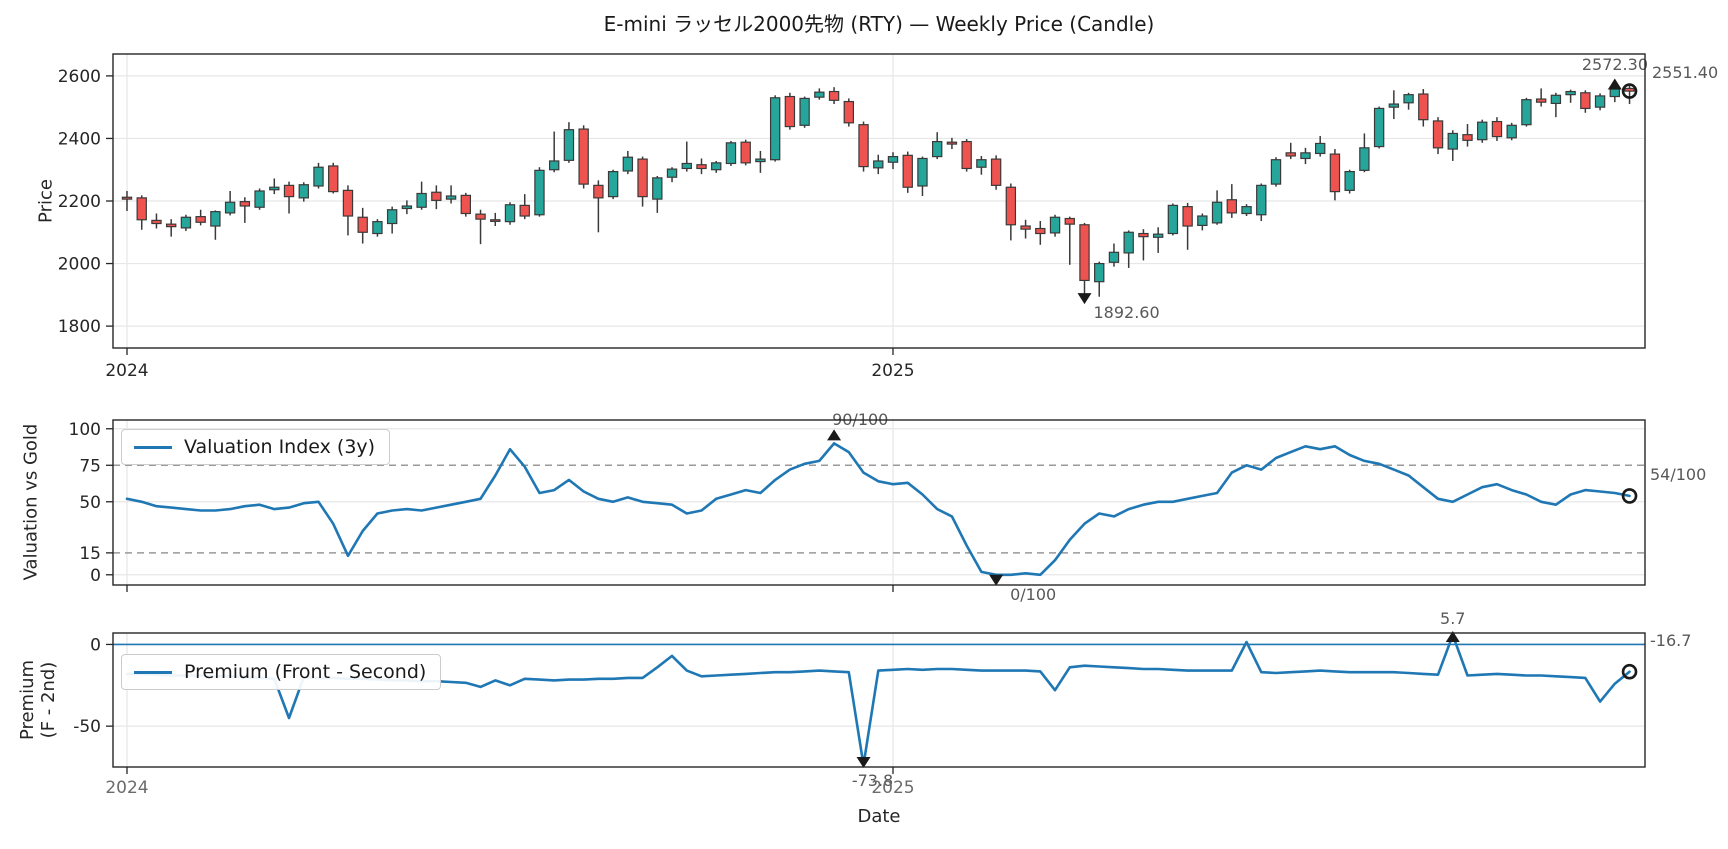  I want to click on premium-min-marker, so click(863, 762).